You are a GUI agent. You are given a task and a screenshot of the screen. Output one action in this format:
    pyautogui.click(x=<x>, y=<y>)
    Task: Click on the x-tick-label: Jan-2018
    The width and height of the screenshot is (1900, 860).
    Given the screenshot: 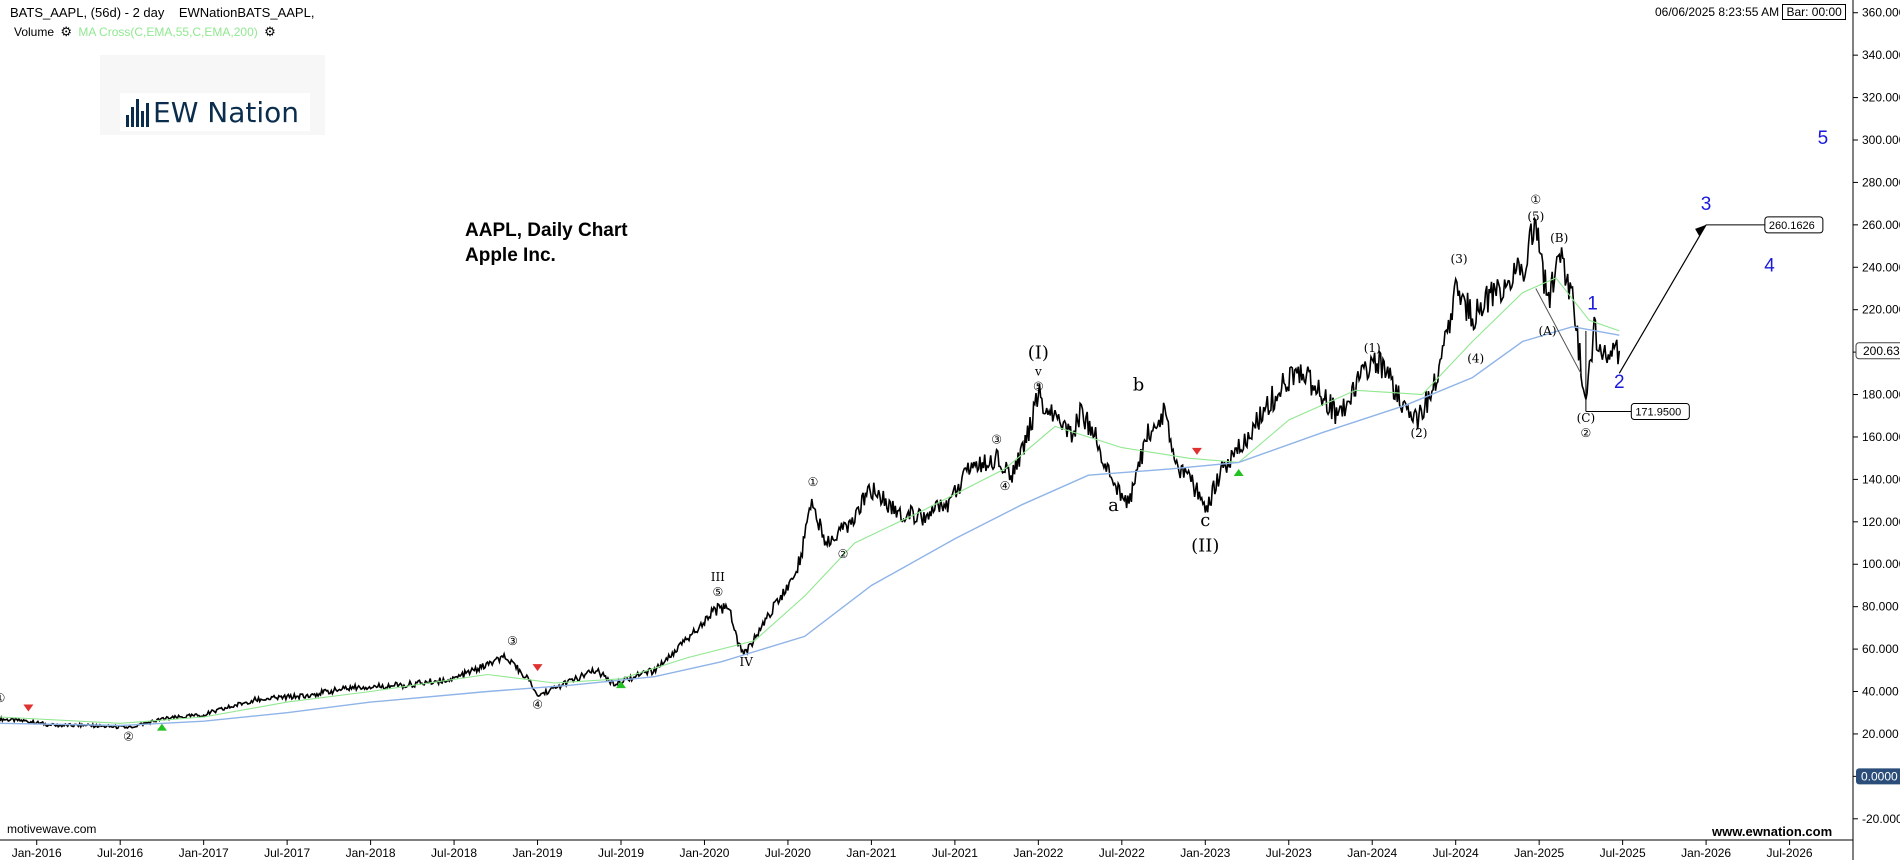 What is the action you would take?
    pyautogui.click(x=371, y=853)
    